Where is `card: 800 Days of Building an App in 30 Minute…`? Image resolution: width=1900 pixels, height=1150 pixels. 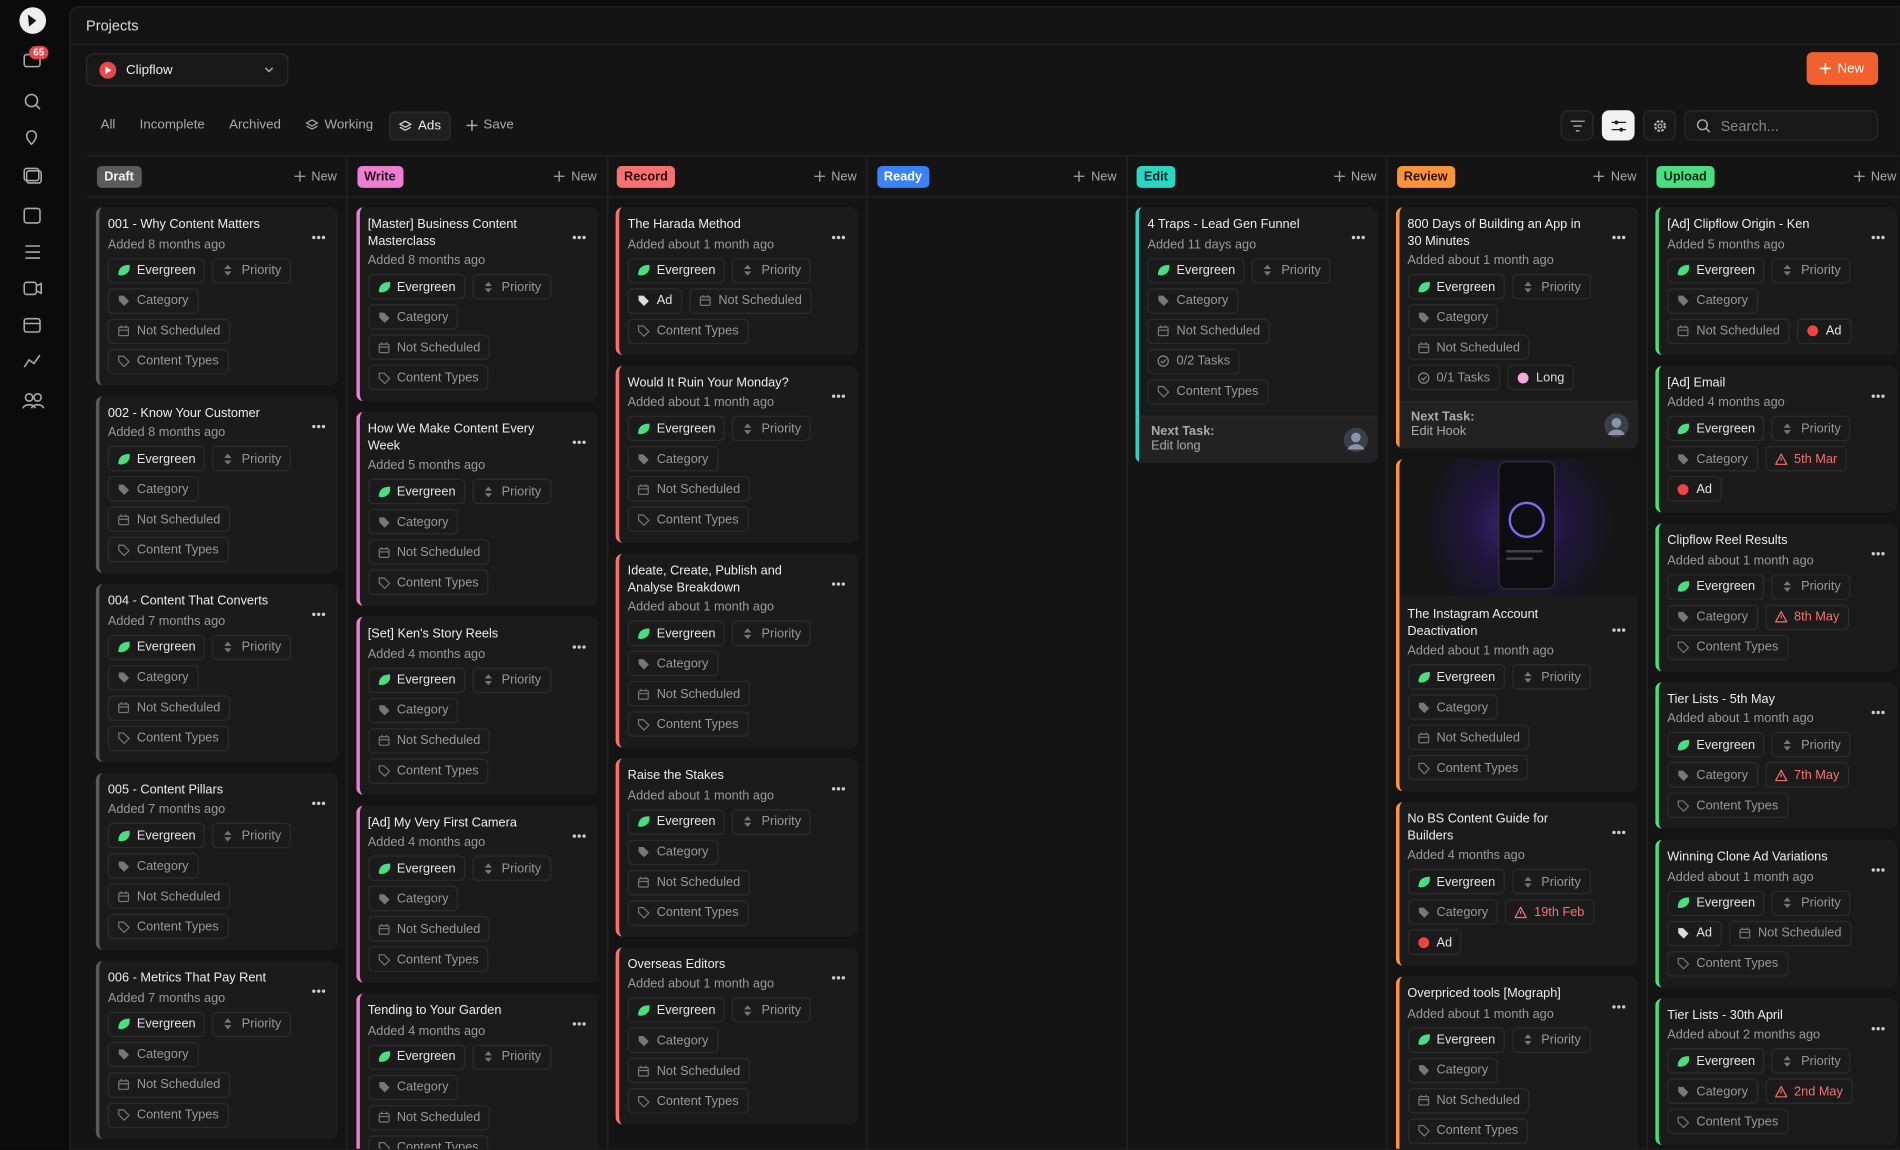
card: 800 Days of Building an App in 30 Minute… is located at coordinates (1516, 328).